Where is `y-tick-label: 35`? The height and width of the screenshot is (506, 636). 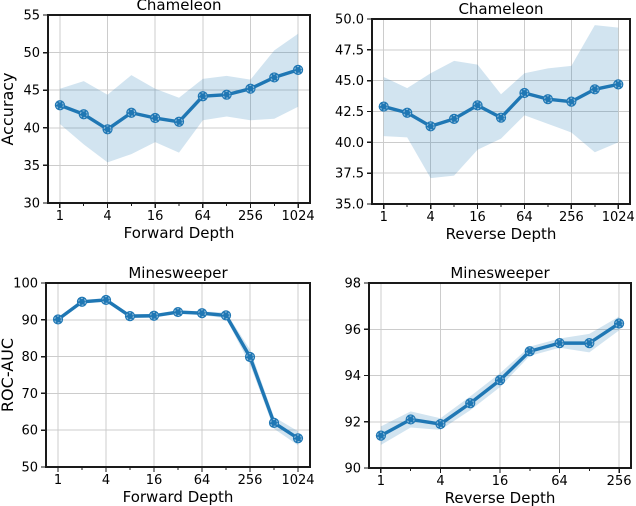 y-tick-label: 35 is located at coordinates (31, 166).